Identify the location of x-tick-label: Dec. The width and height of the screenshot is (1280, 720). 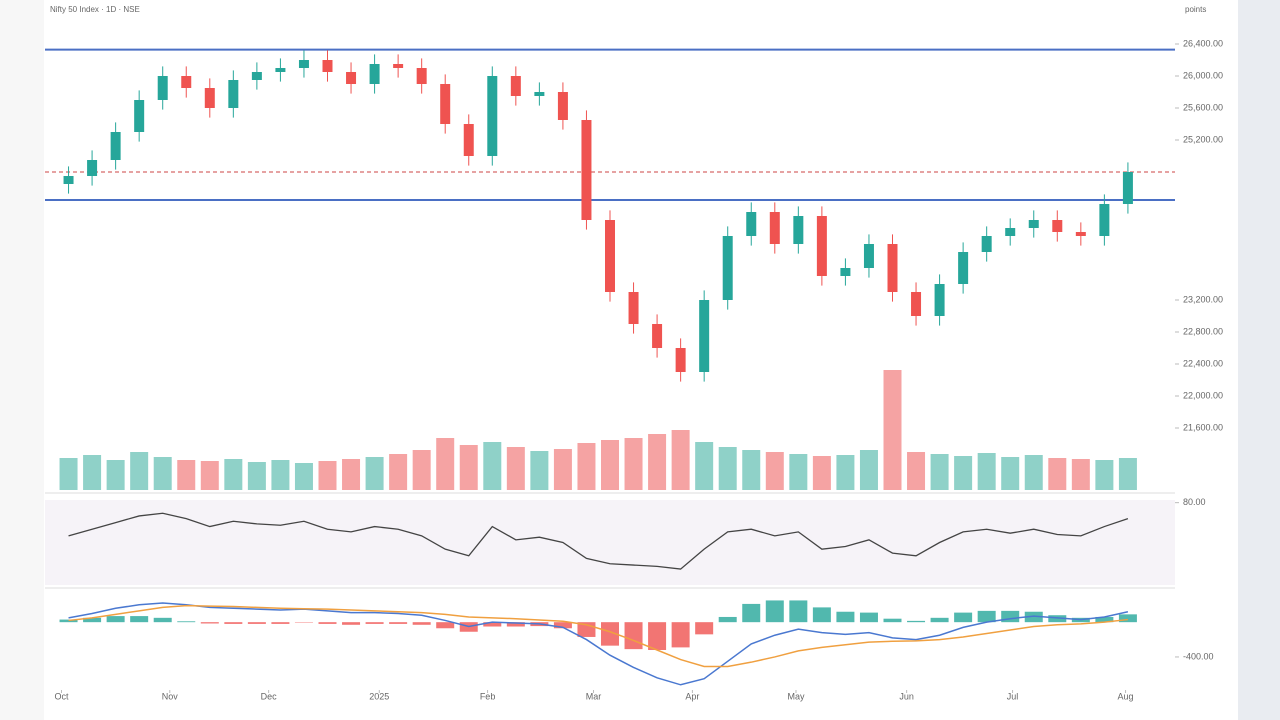
(269, 696).